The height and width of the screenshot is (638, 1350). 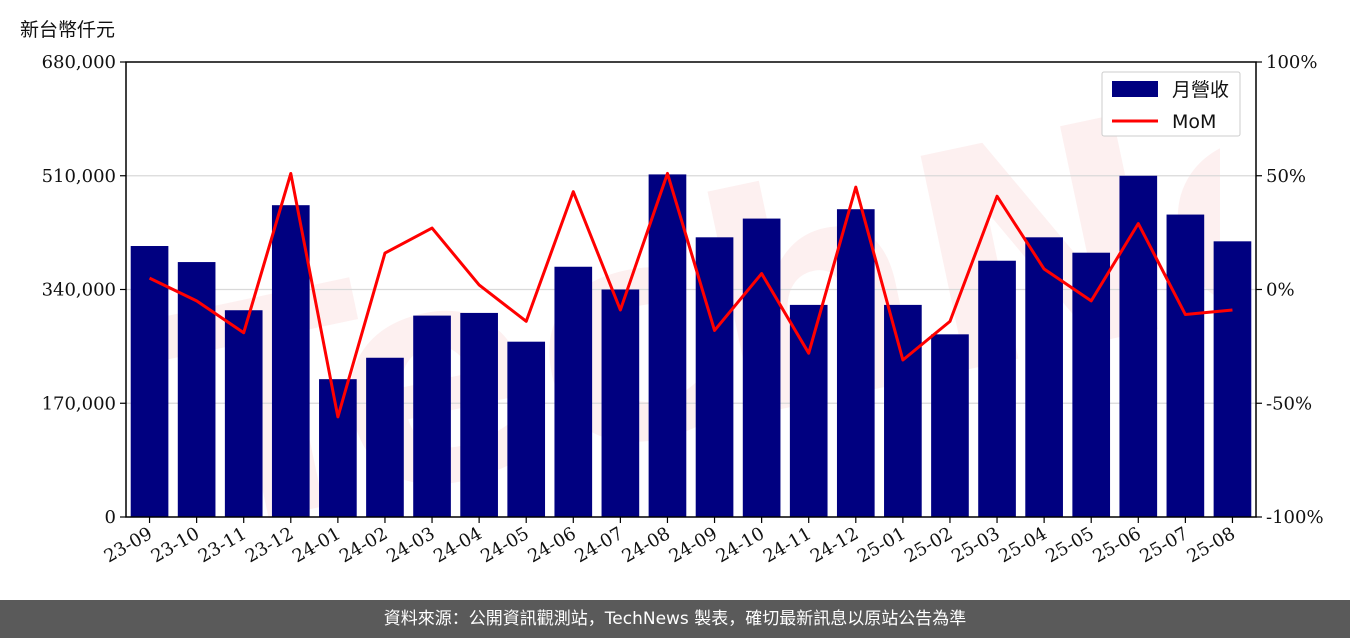 I want to click on x-tick-label: 25-05, so click(x=1069, y=545).